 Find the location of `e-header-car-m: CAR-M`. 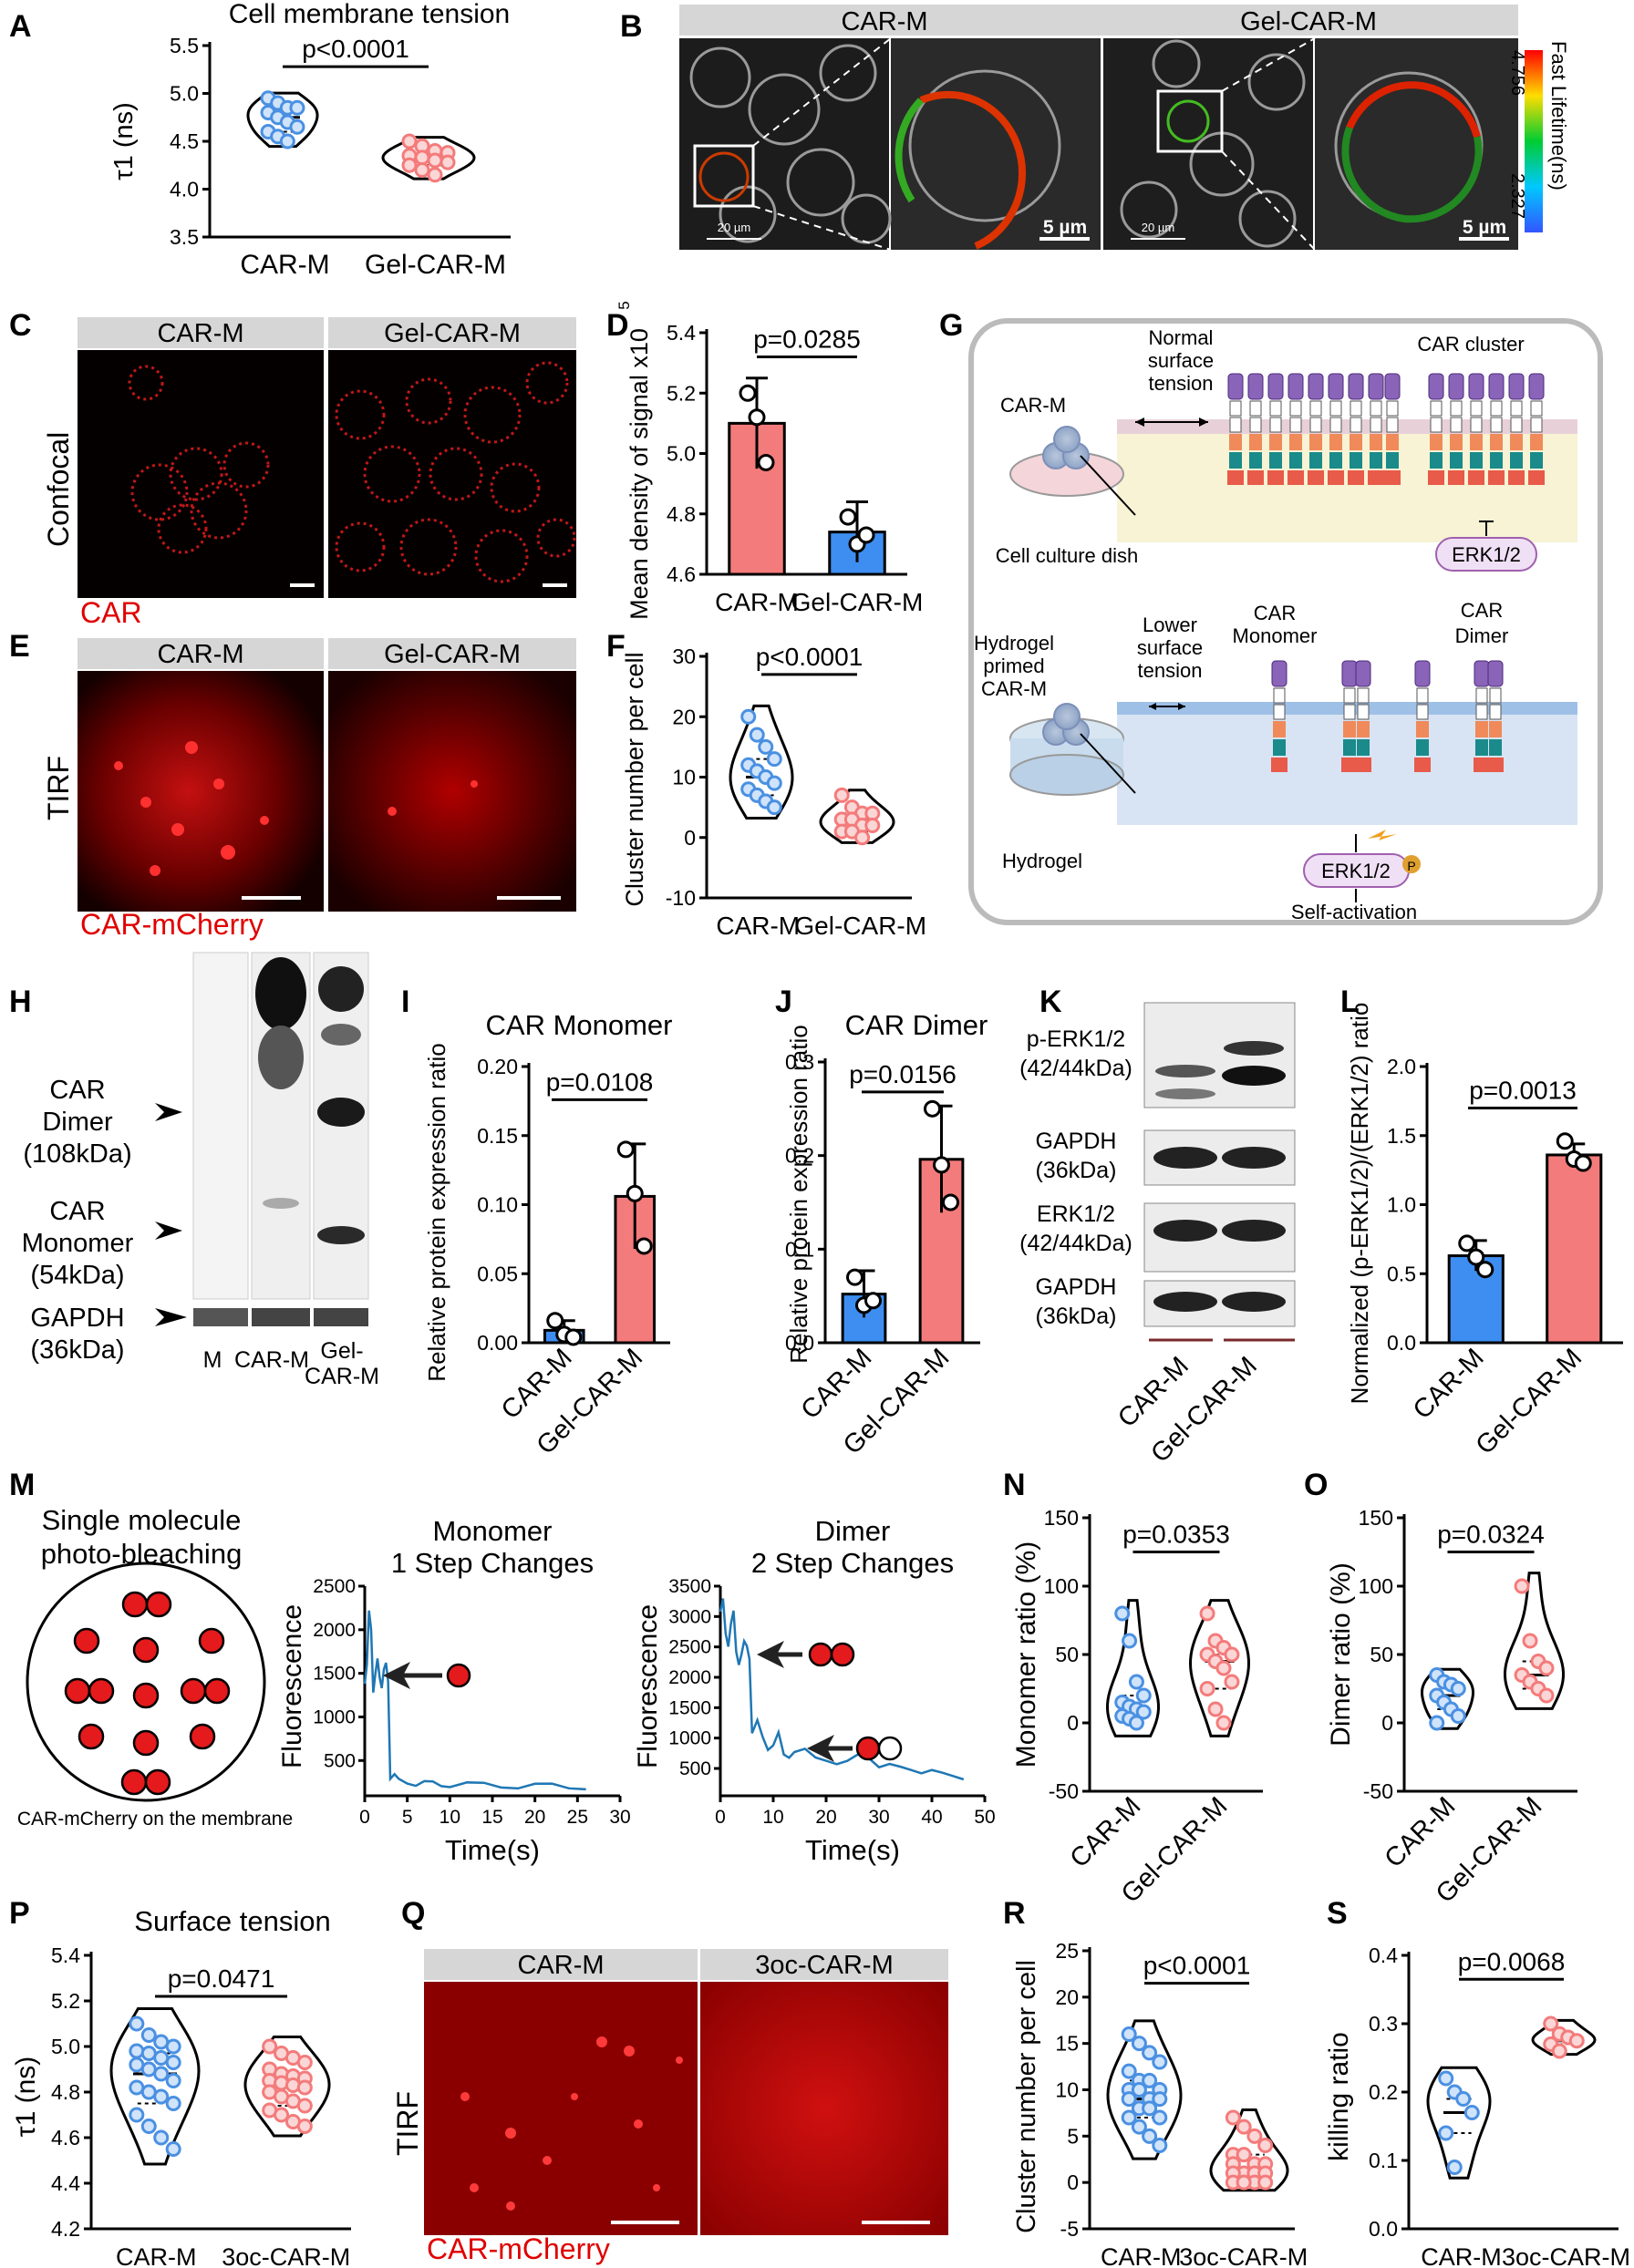

e-header-car-m: CAR-M is located at coordinates (200, 654).